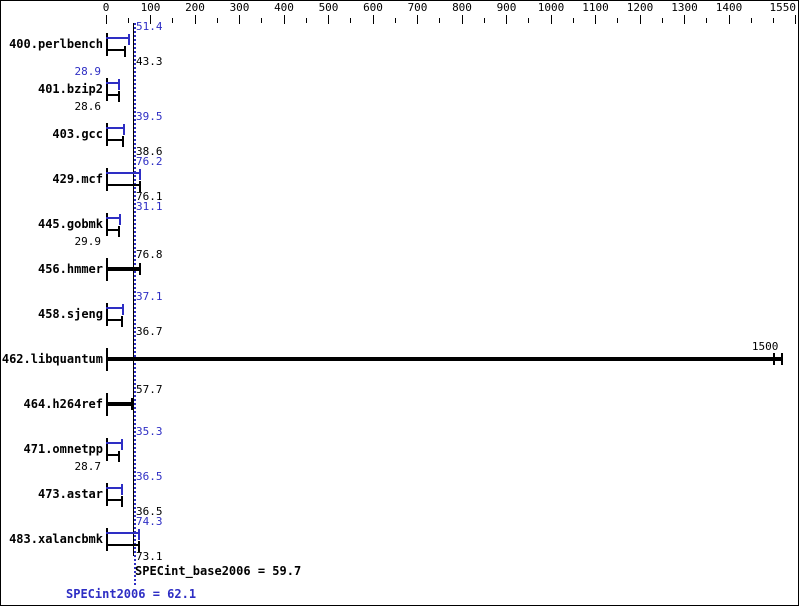  What do you see at coordinates (149, 206) in the screenshot?
I see `bar-value-label: 31.1` at bounding box center [149, 206].